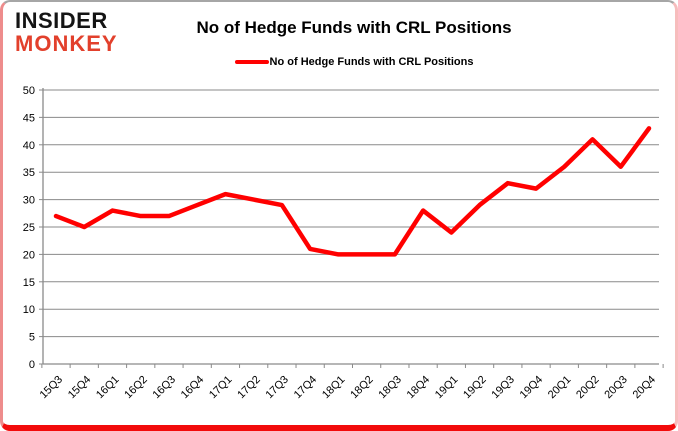  I want to click on insider-monkey-logo: INSIDER MONKEY, so click(66, 32).